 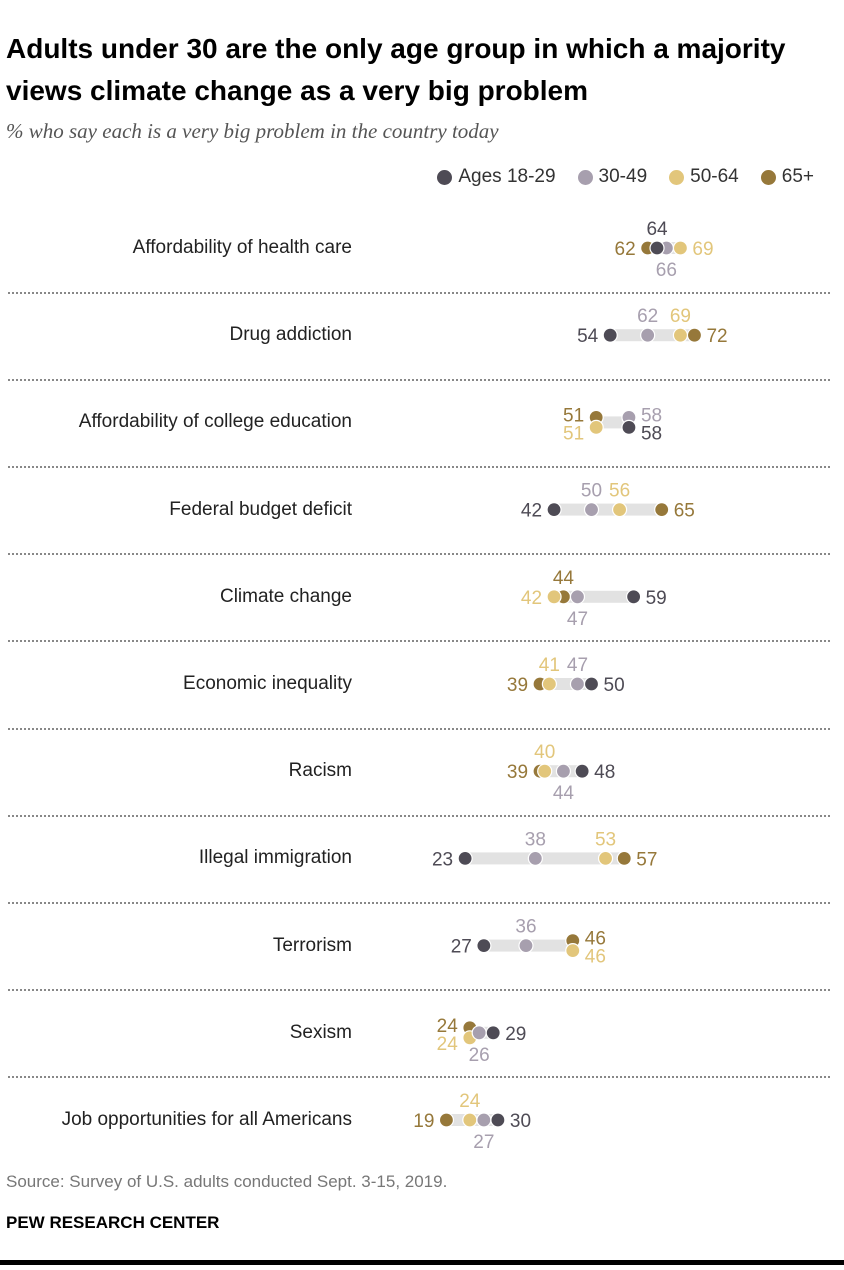 I want to click on value-label: 59, so click(x=656, y=598).